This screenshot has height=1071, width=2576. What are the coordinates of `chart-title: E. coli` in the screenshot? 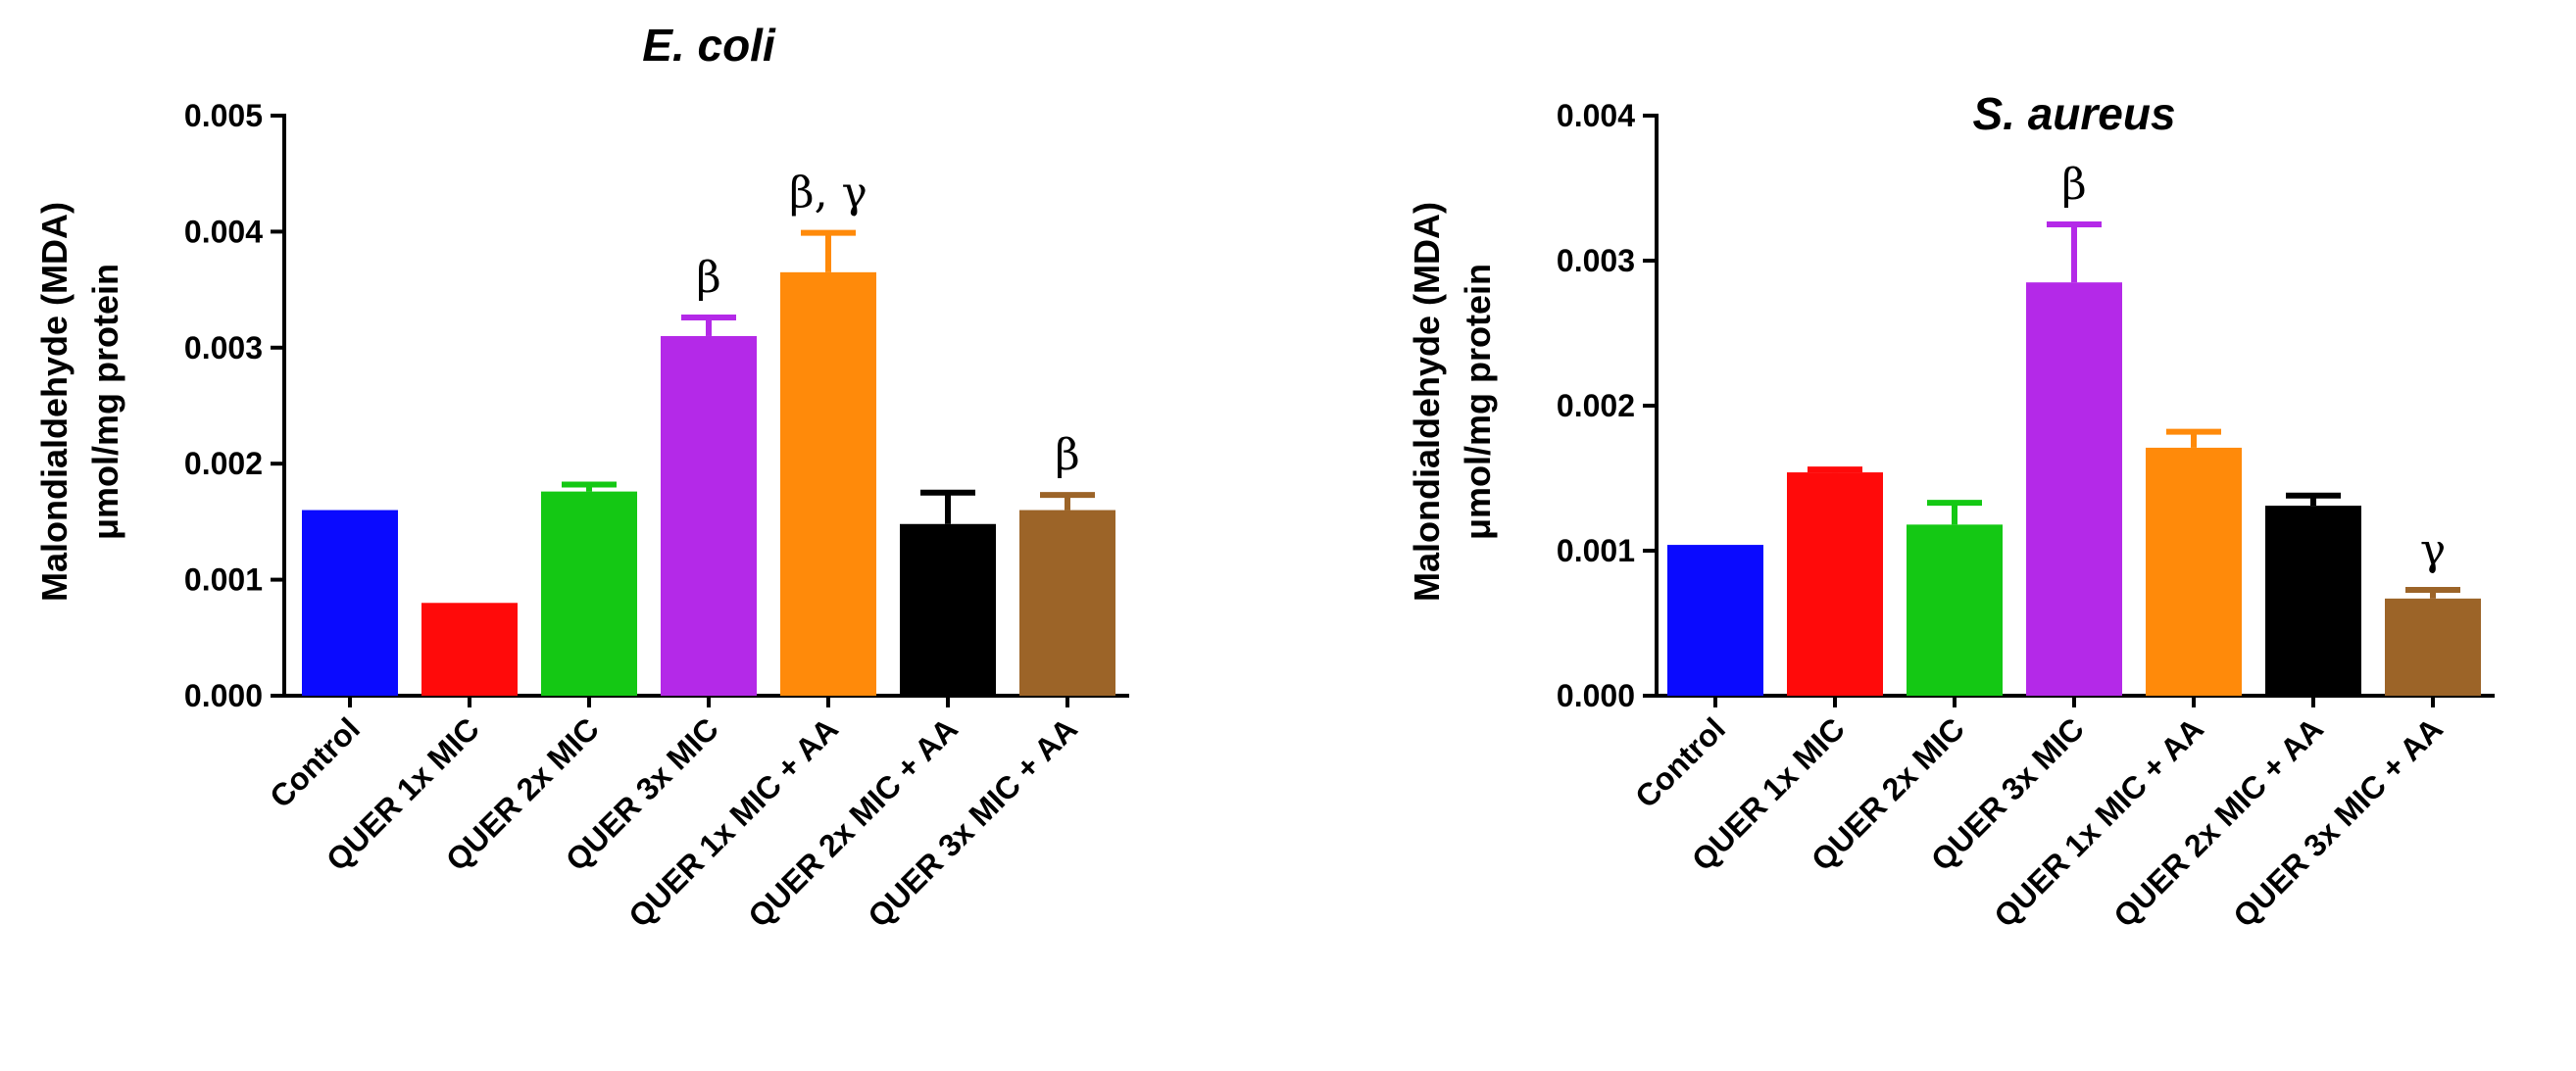 It's located at (709, 45).